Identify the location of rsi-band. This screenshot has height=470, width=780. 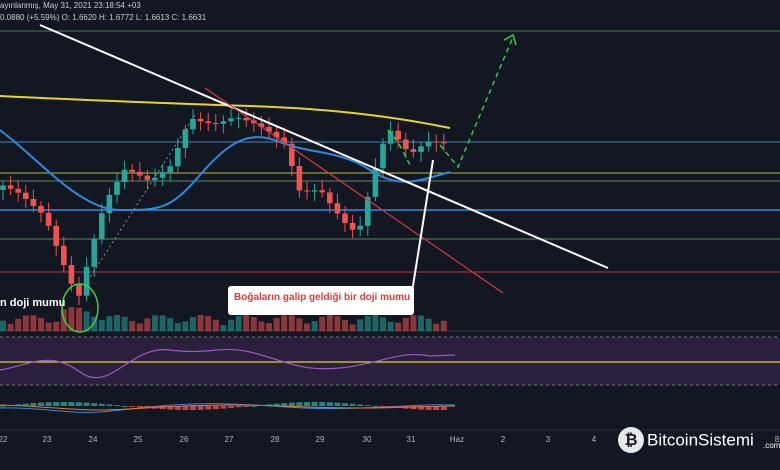
(390, 361).